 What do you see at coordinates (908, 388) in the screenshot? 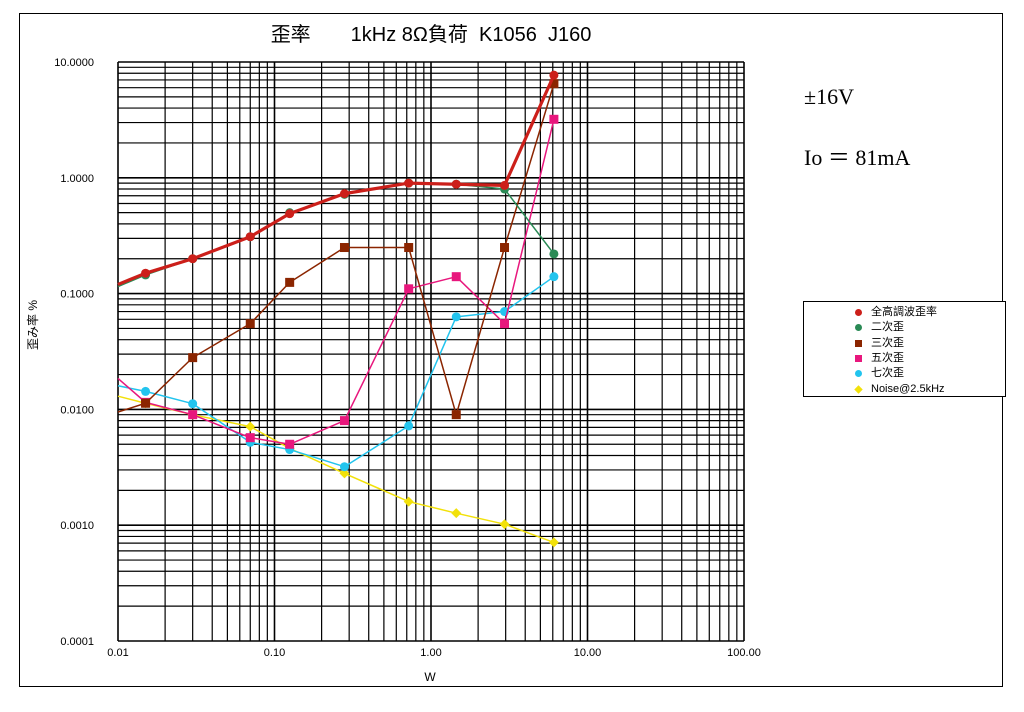
I see `legend-label: Noise@2.5kHz` at bounding box center [908, 388].